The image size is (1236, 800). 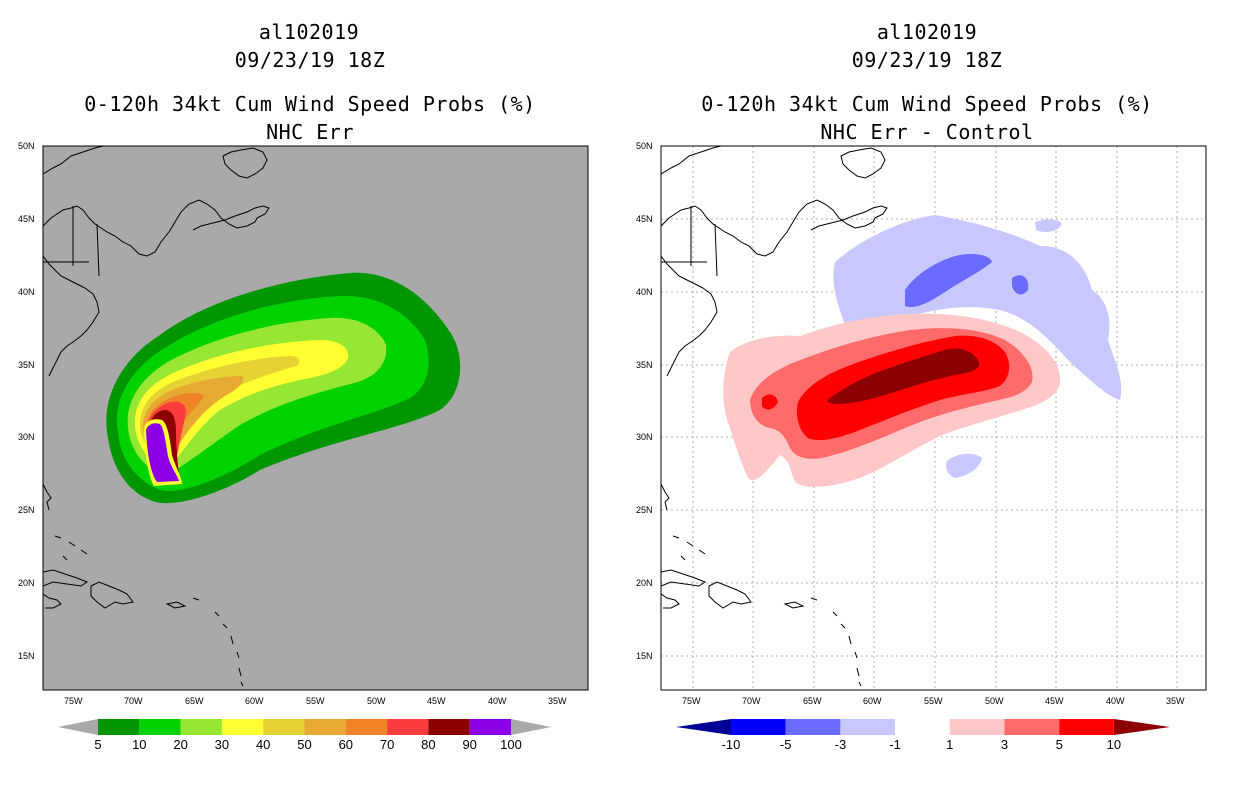 I want to click on right-lon-label: 35W, so click(x=1175, y=701).